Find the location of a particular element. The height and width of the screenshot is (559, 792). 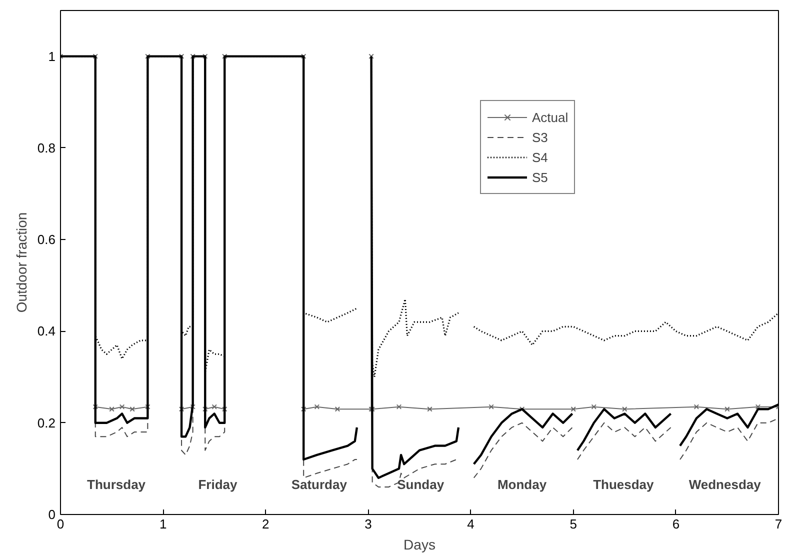

x-tick-label: 6 is located at coordinates (676, 524).